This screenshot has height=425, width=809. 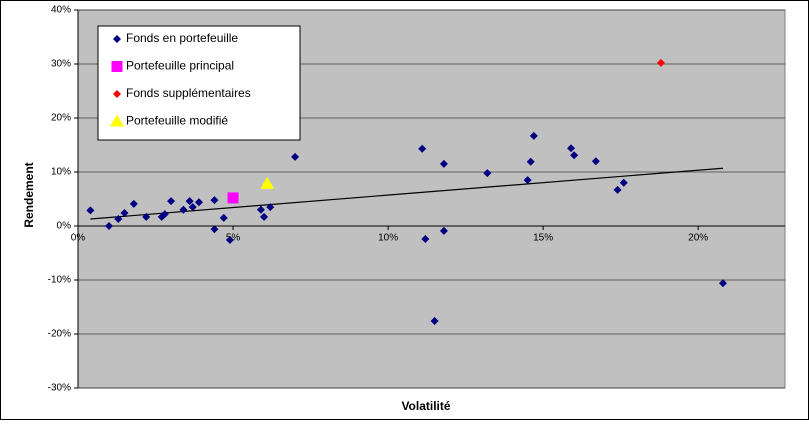 I want to click on legend, so click(x=199, y=83).